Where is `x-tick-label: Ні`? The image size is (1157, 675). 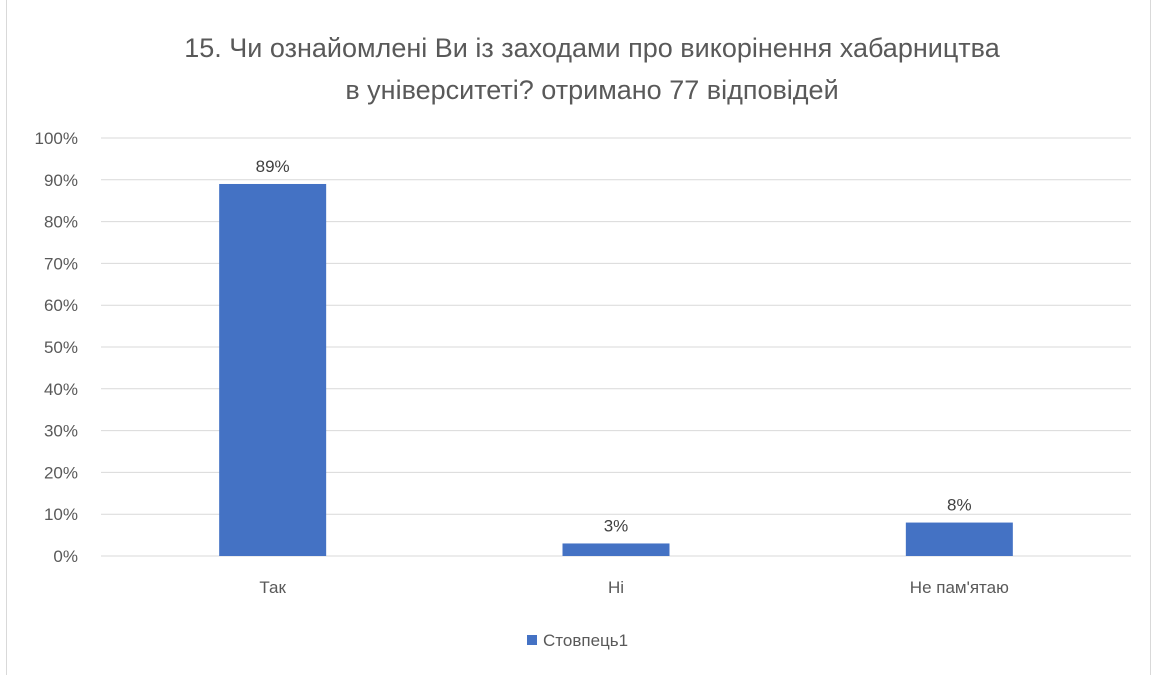 x-tick-label: Ні is located at coordinates (616, 587).